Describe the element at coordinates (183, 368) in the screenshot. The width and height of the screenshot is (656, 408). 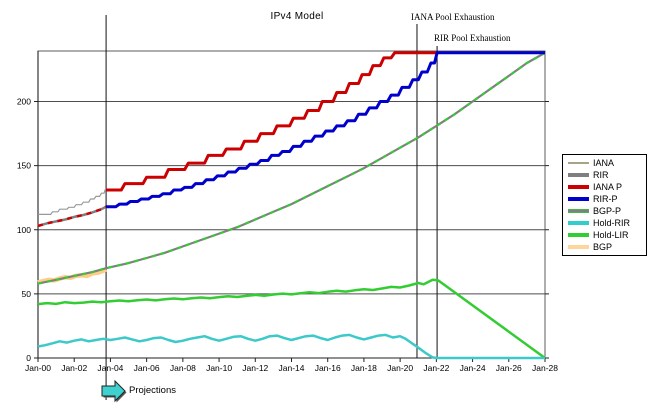
I see `x-tick-label: Jan-08` at that location.